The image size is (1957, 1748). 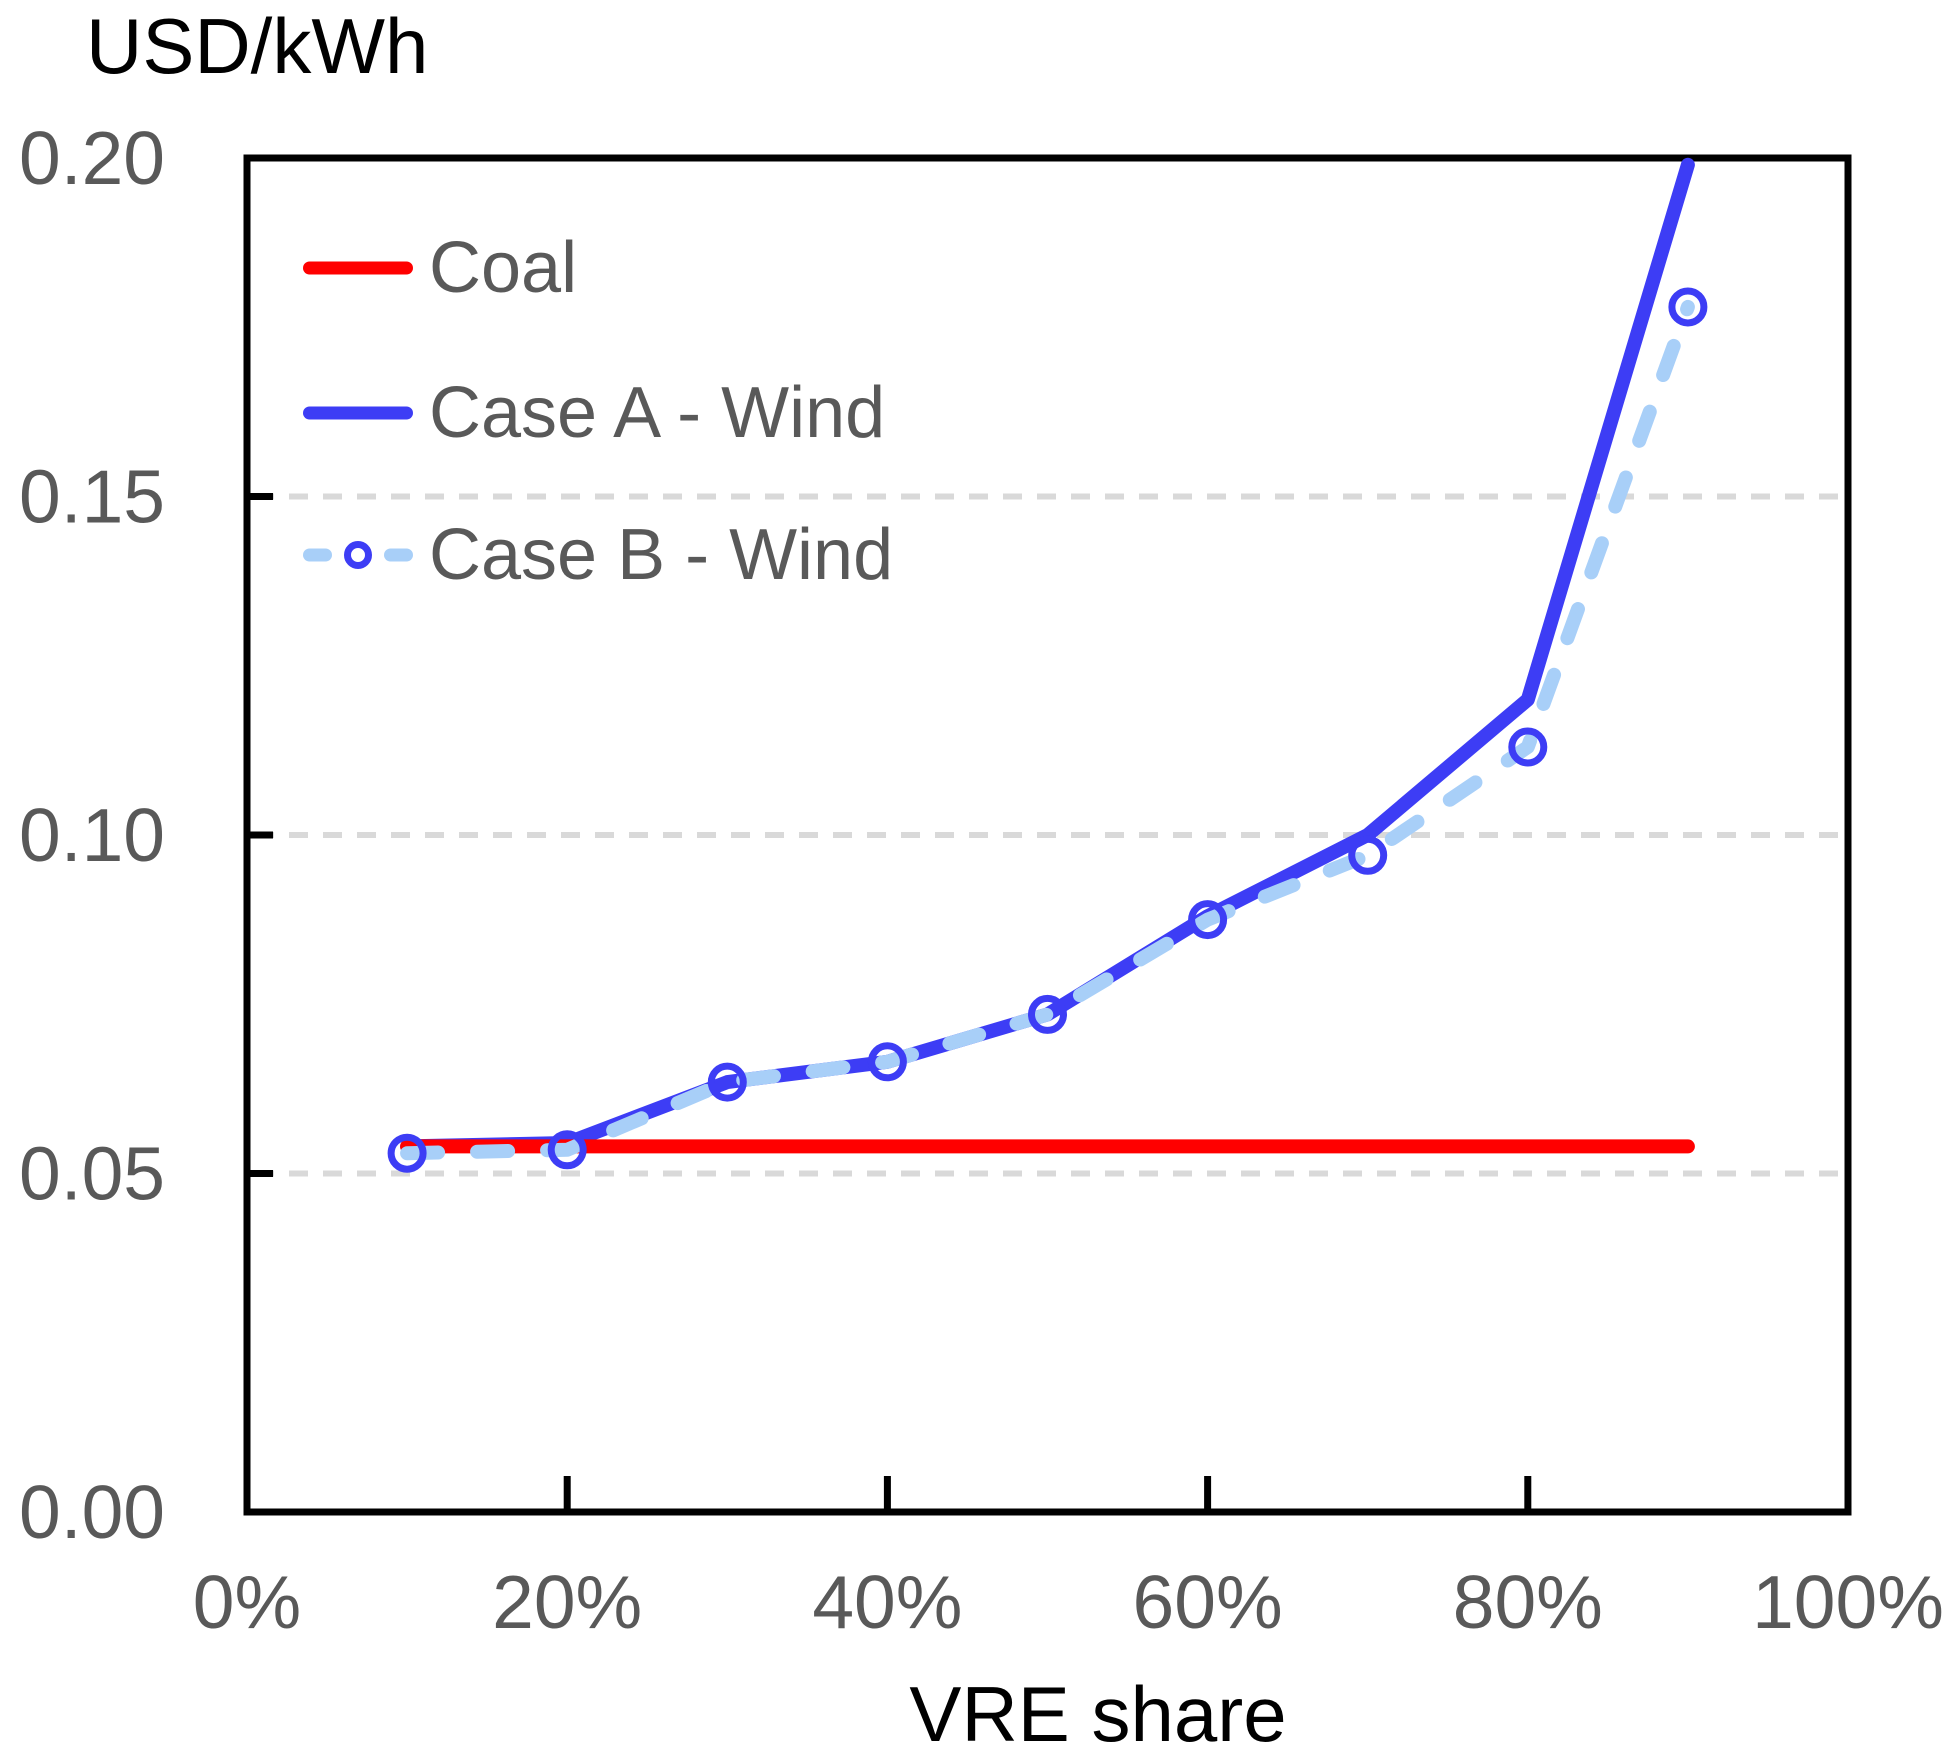 What do you see at coordinates (1848, 1602) in the screenshot?
I see `x-tick-label: 100%` at bounding box center [1848, 1602].